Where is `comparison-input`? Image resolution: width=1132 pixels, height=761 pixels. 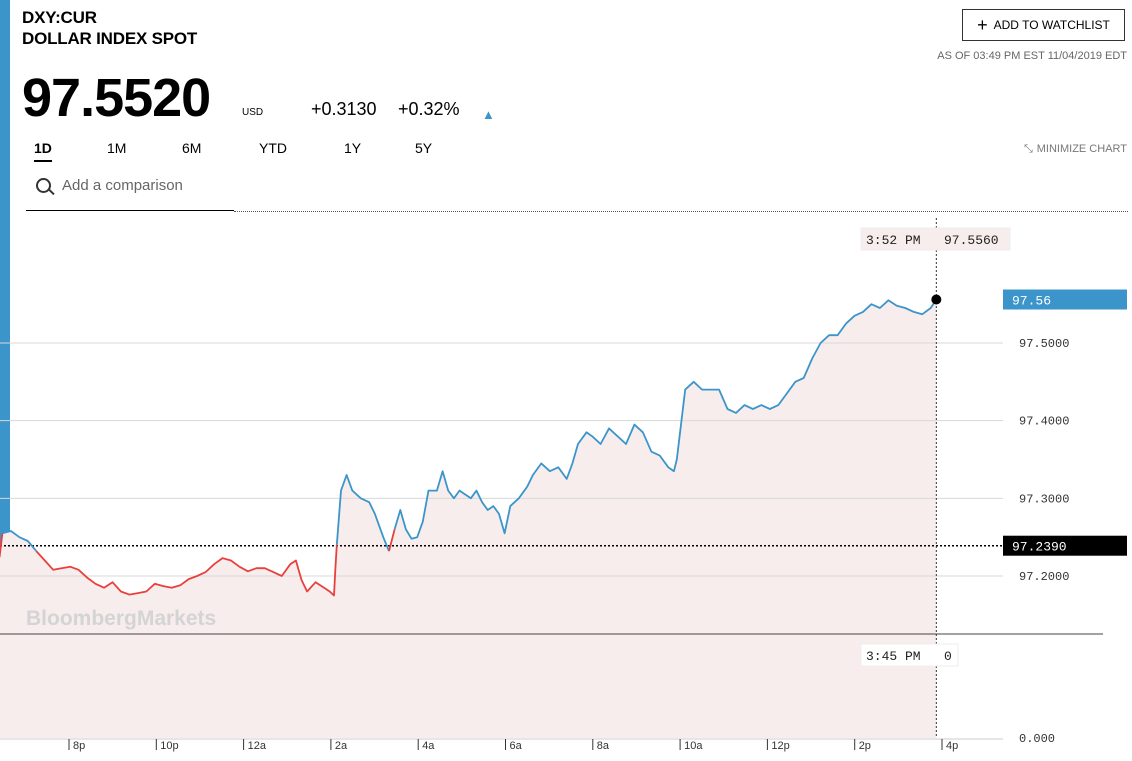
comparison-input is located at coordinates (147, 185).